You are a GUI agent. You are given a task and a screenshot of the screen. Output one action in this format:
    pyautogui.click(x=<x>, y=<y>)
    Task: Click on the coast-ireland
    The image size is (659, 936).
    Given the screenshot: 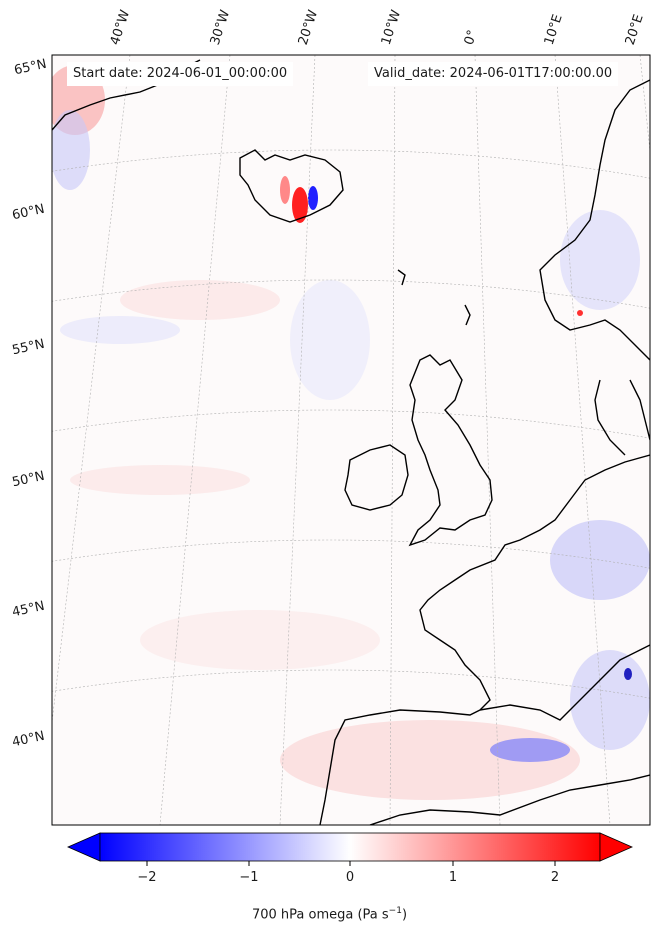 What is the action you would take?
    pyautogui.click(x=376, y=477)
    